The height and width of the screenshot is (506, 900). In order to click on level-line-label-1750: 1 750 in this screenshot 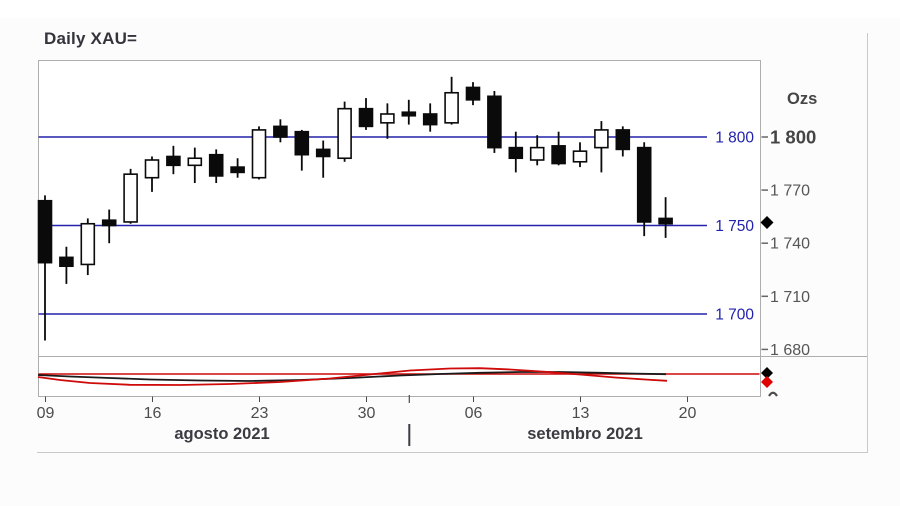, I will do `click(734, 226)`.